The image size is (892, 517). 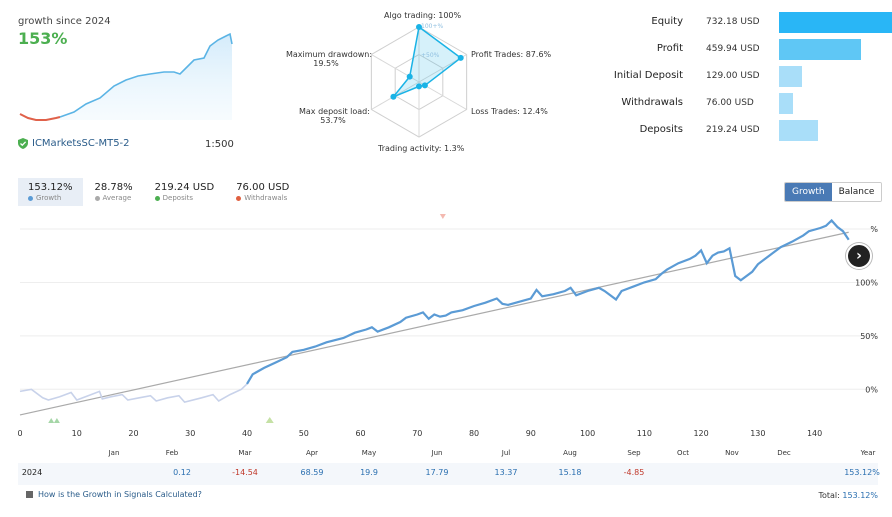 I want to click on month-jun: Jun, so click(x=437, y=453).